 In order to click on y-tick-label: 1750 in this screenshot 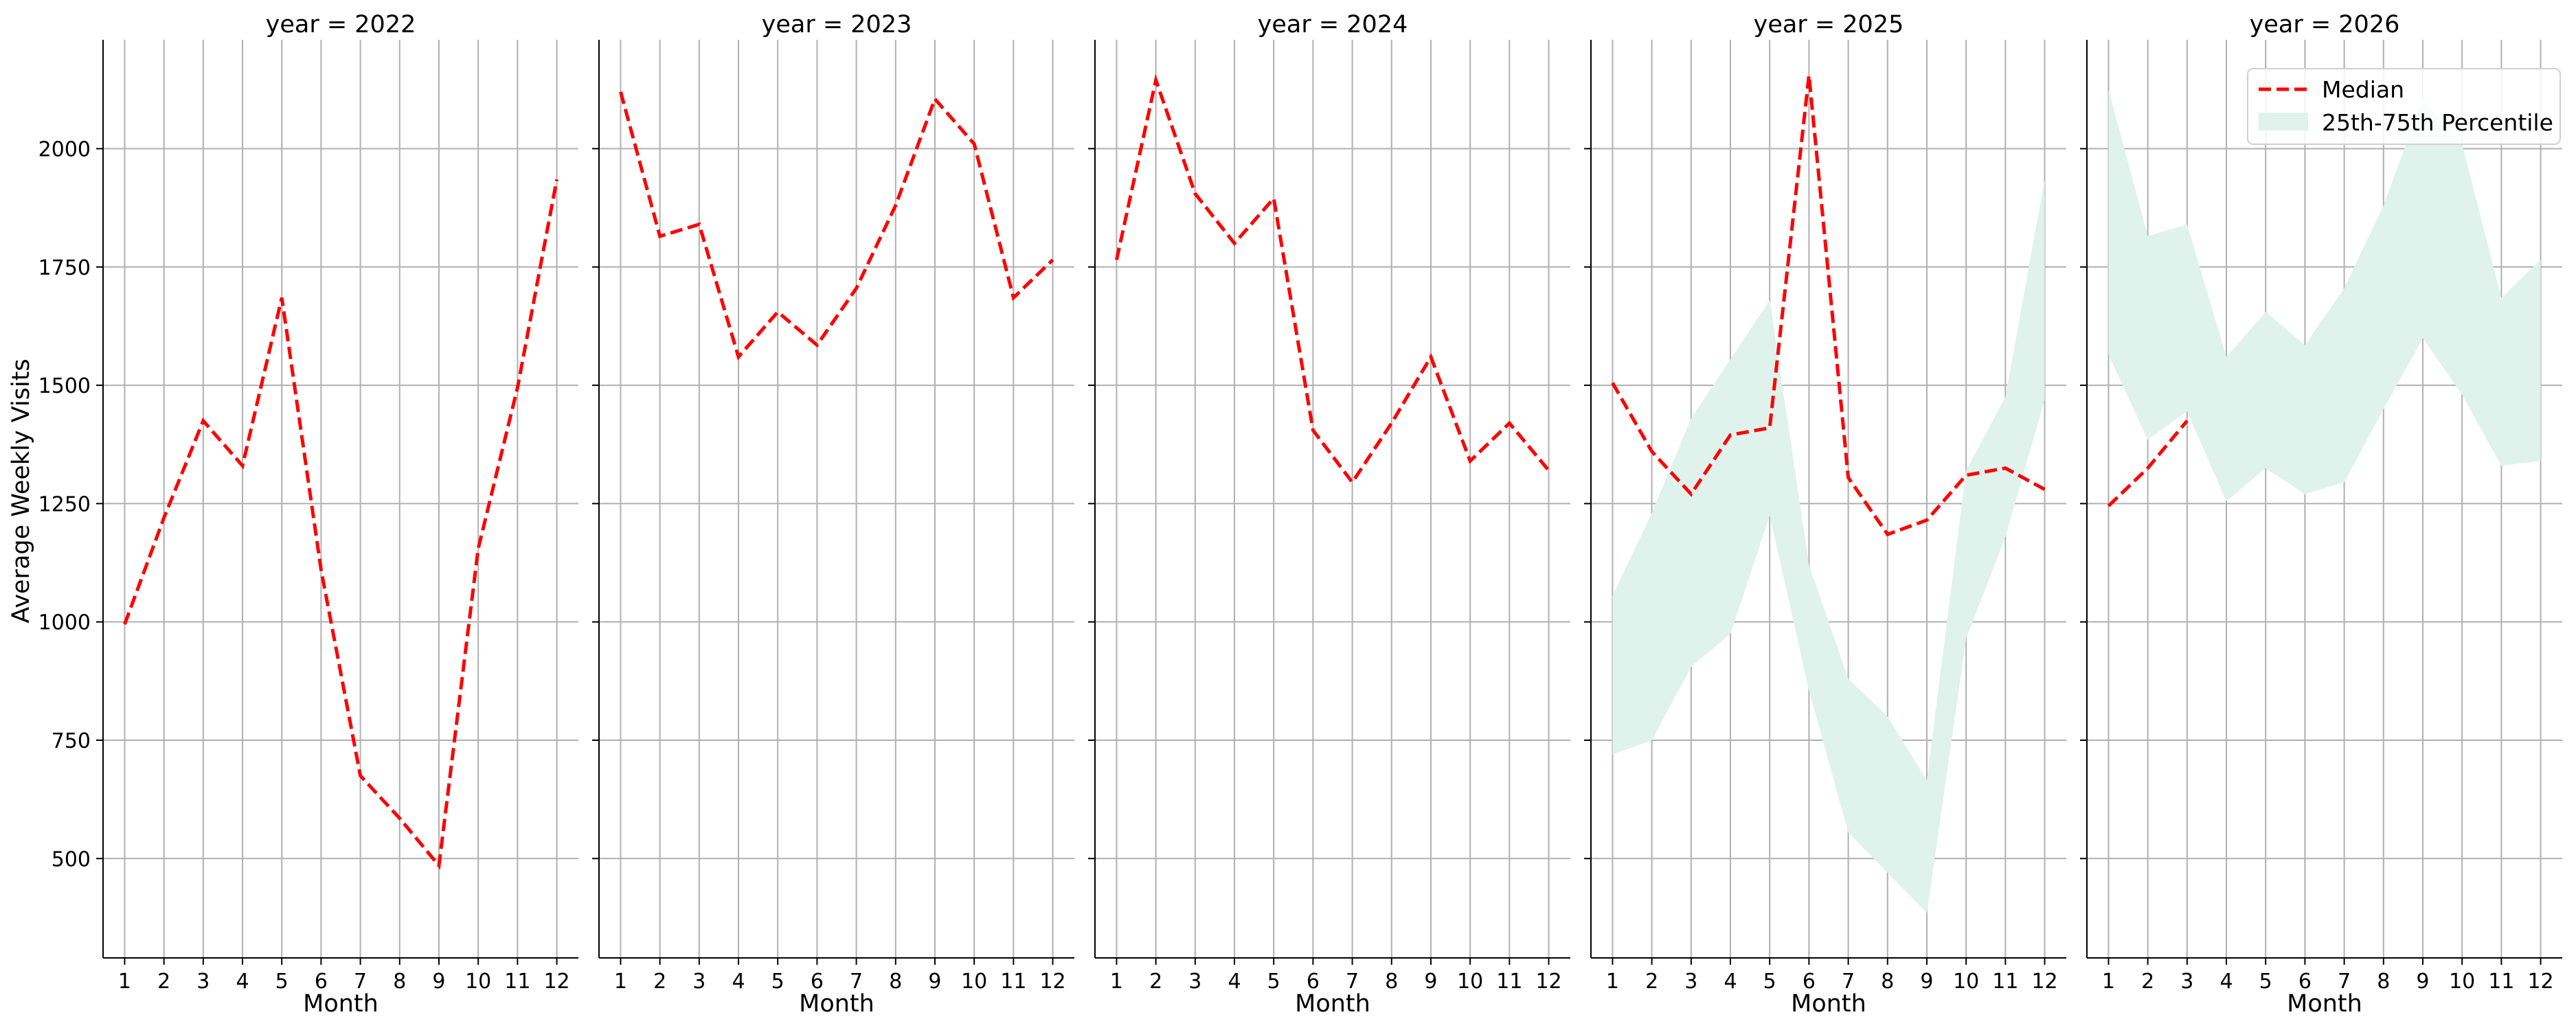, I will do `click(64, 268)`.